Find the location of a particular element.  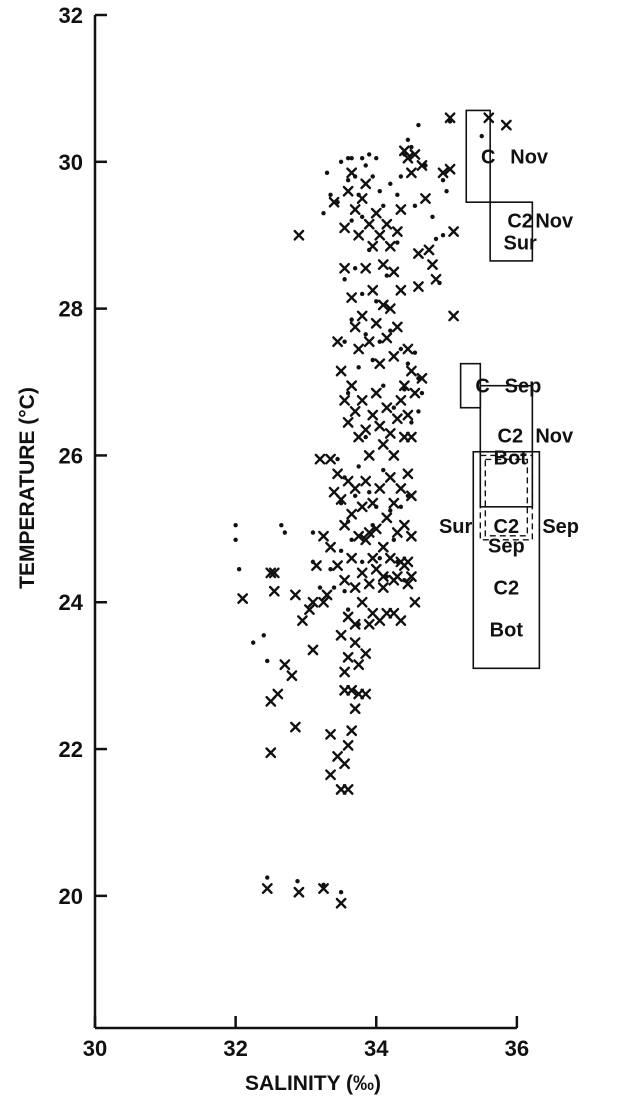

annotation-side-label: Nov is located at coordinates (529, 157).